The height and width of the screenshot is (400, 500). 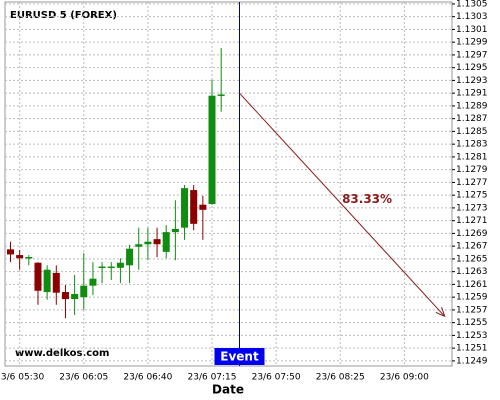 What do you see at coordinates (22, 378) in the screenshot?
I see `x-tick-label: 23/6 05:30` at bounding box center [22, 378].